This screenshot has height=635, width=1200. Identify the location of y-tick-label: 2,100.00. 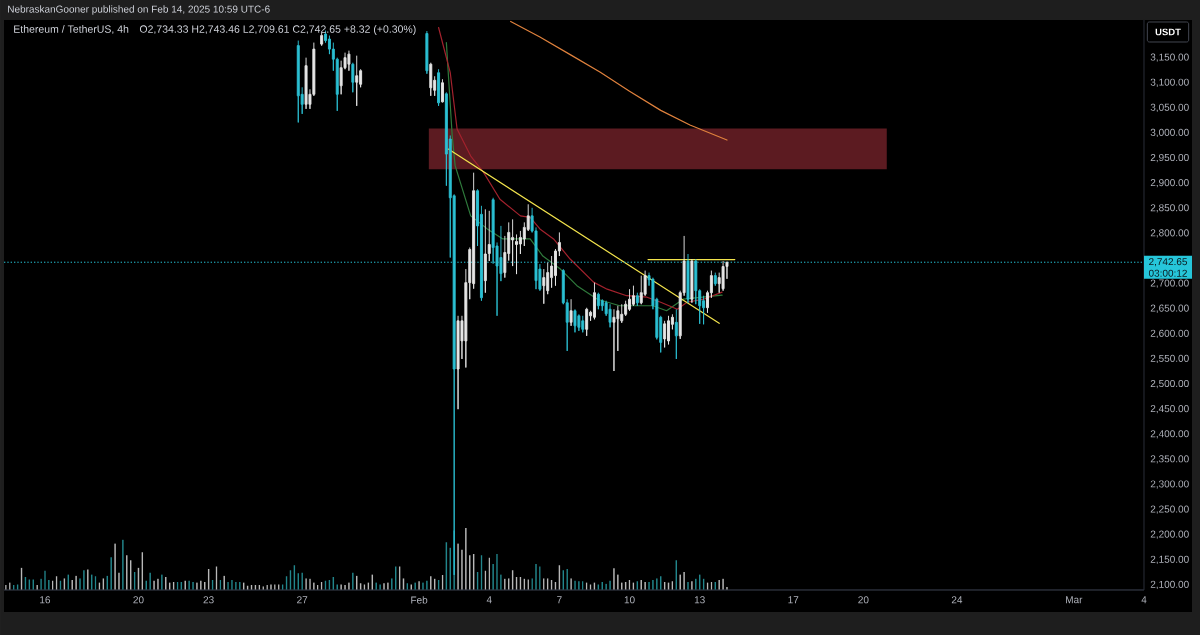
(1169, 585).